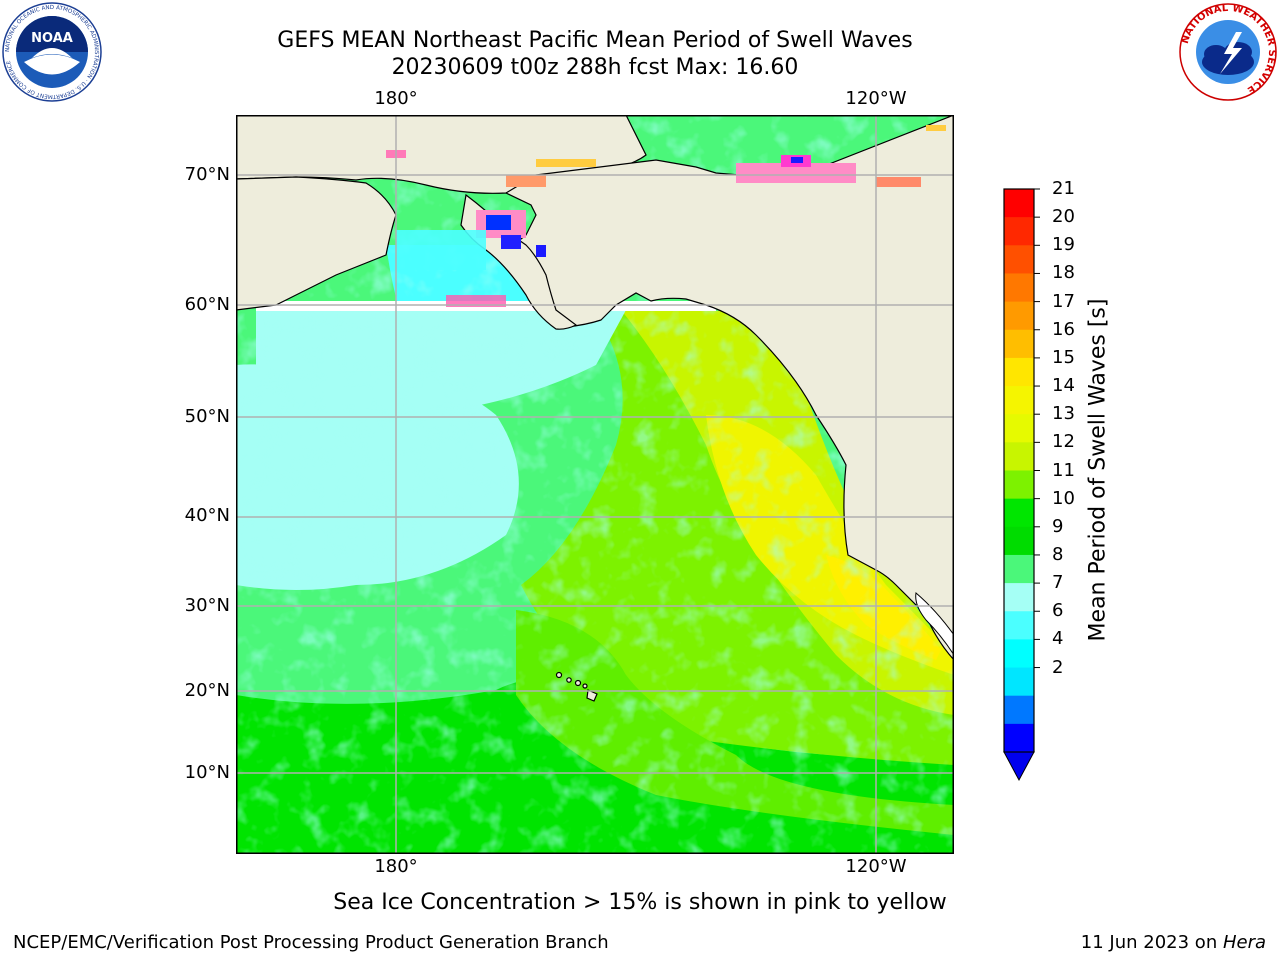 The height and width of the screenshot is (960, 1280). What do you see at coordinates (1063, 498) in the screenshot?
I see `colorbar-tick-label: 10` at bounding box center [1063, 498].